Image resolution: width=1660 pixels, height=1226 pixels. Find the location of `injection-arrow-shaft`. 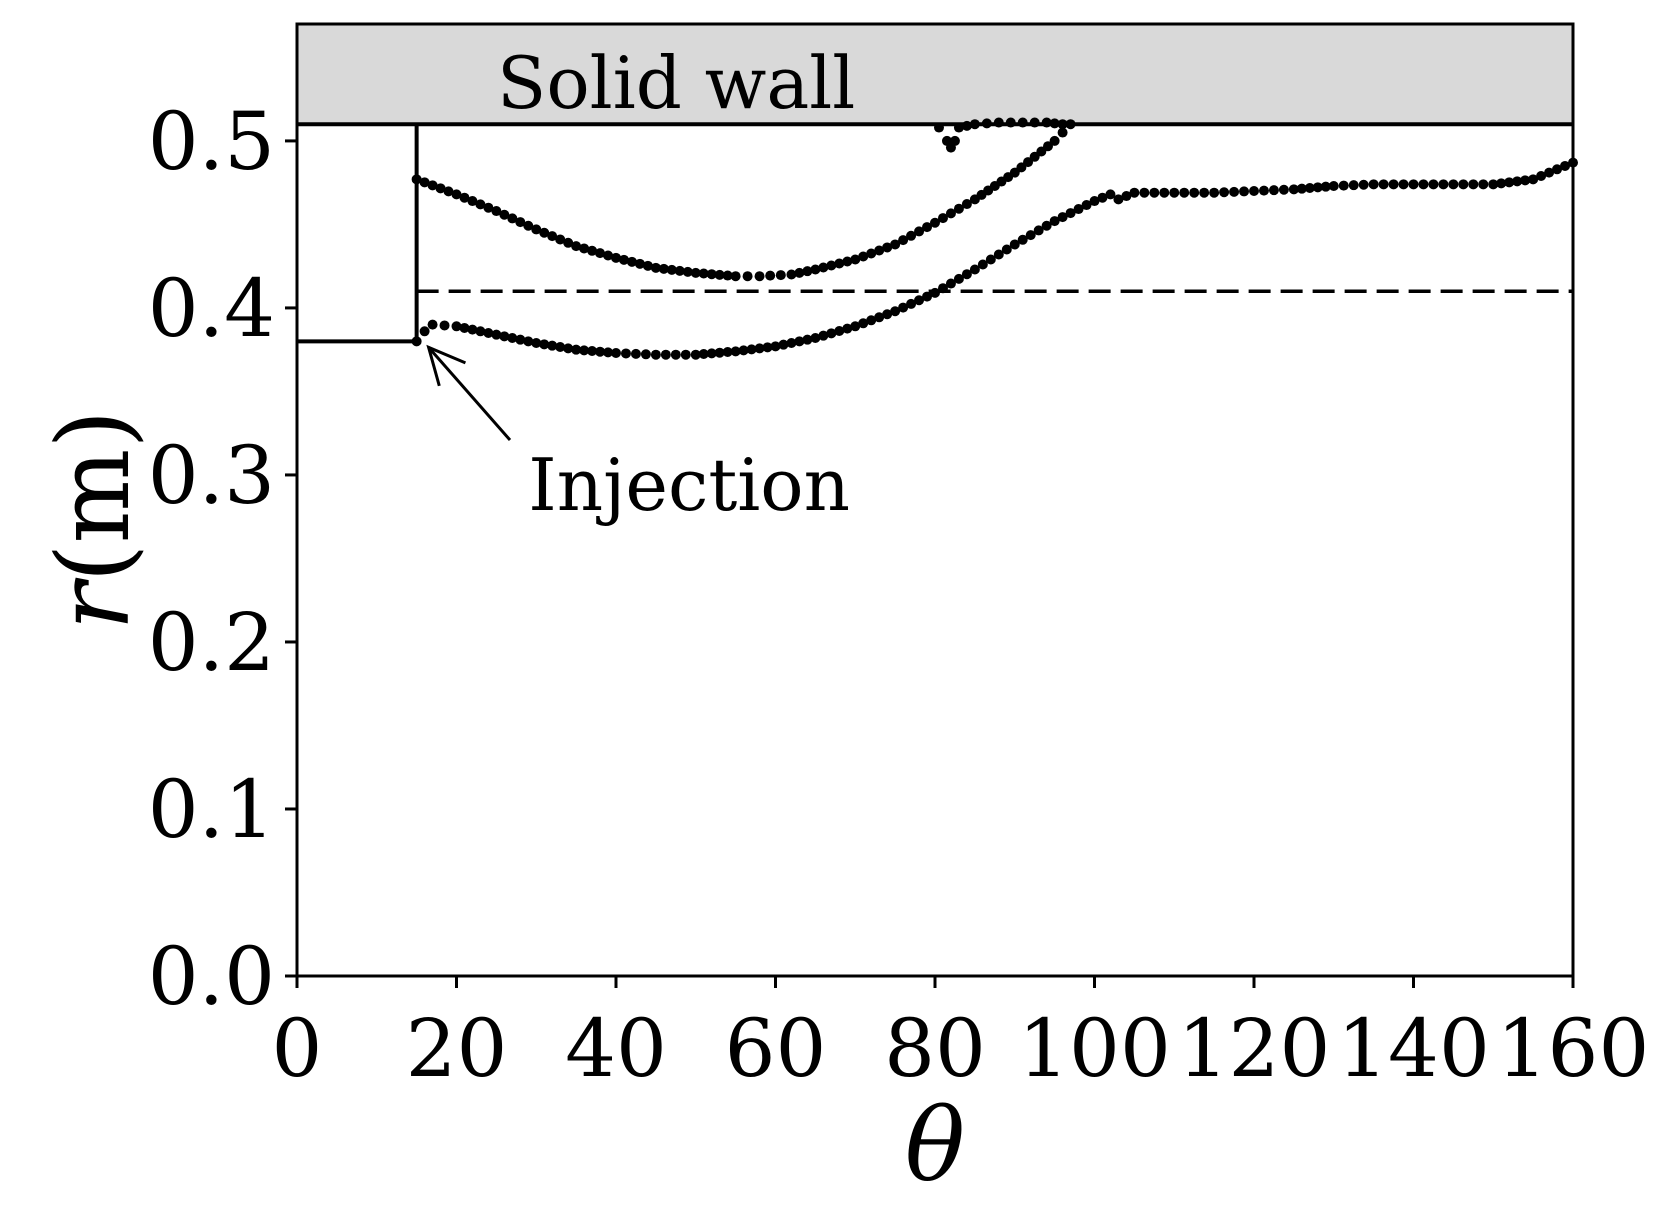

injection-arrow-shaft is located at coordinates (469, 393).